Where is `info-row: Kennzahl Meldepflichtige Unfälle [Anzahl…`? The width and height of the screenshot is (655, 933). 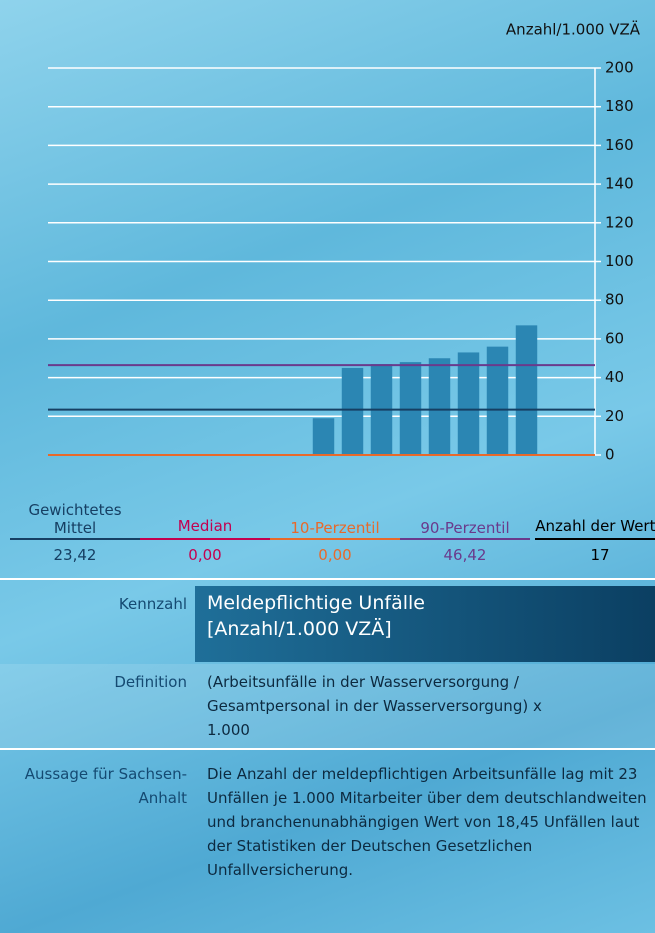
info-row: Kennzahl Meldepflichtige Unfälle [Anzahl… is located at coordinates (327, 624).